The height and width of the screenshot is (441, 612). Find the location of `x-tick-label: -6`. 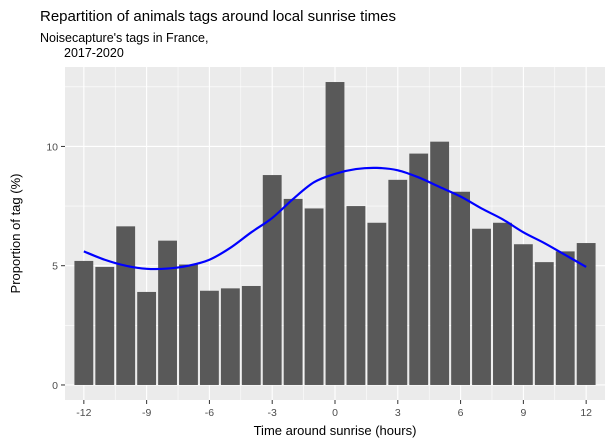

x-tick-label: -6 is located at coordinates (209, 413).